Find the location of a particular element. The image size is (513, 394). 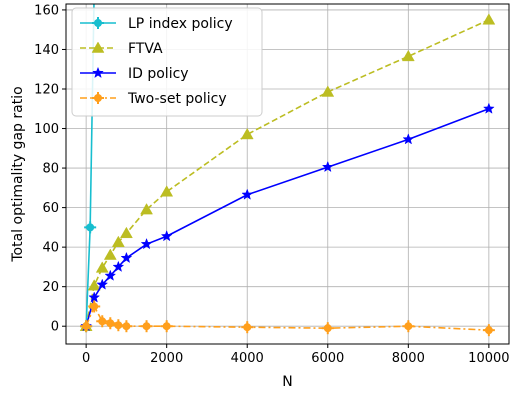

legend-item: ID policy is located at coordinates (134, 74).